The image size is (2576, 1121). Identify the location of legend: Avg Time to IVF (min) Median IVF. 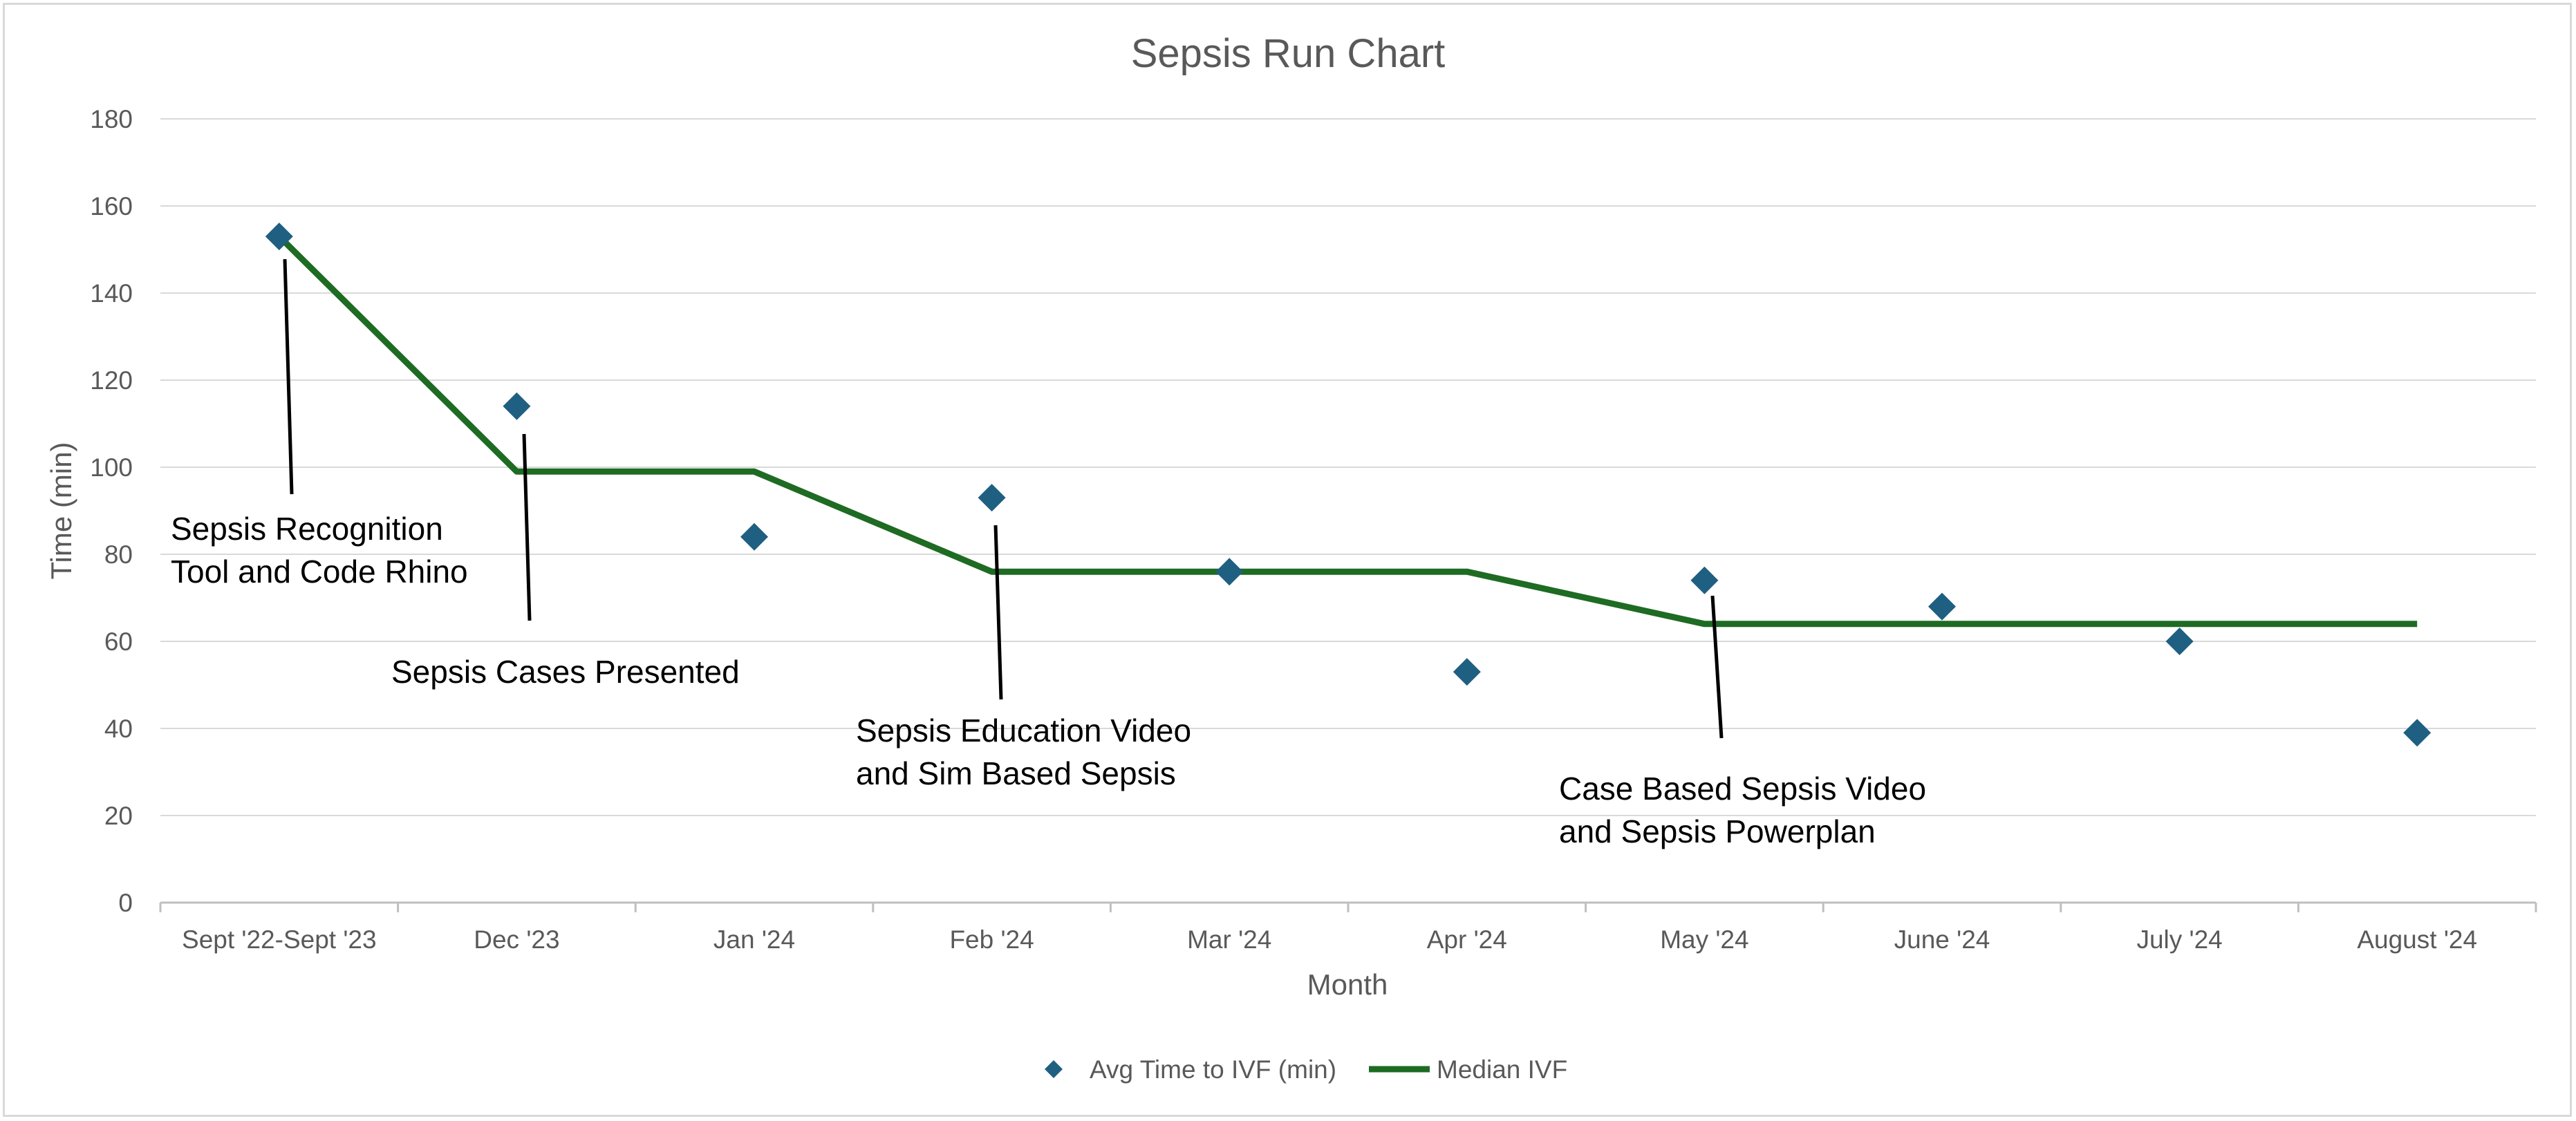
(1306, 1069).